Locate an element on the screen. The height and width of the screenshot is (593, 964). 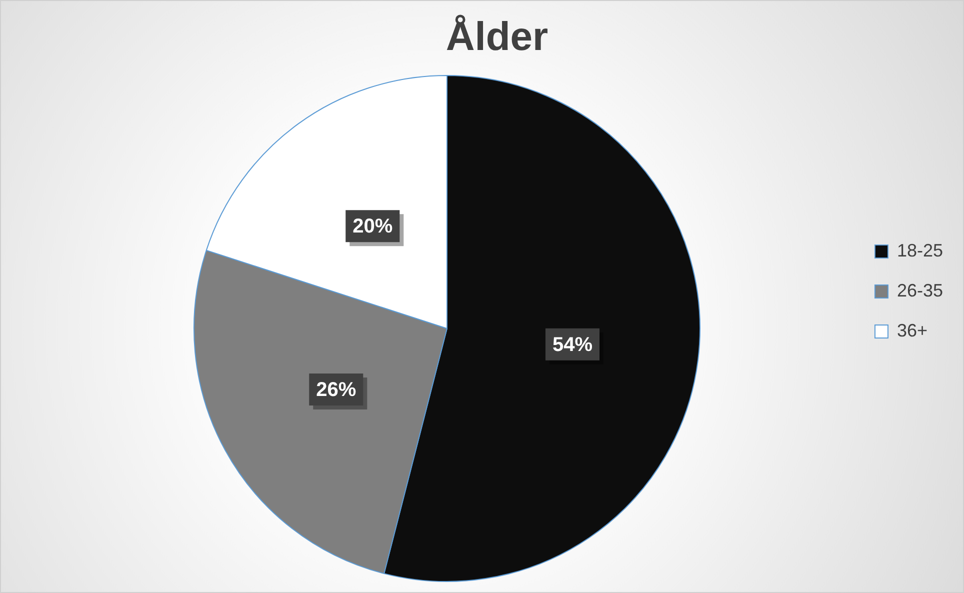
legend-label: 26-35 is located at coordinates (920, 290).